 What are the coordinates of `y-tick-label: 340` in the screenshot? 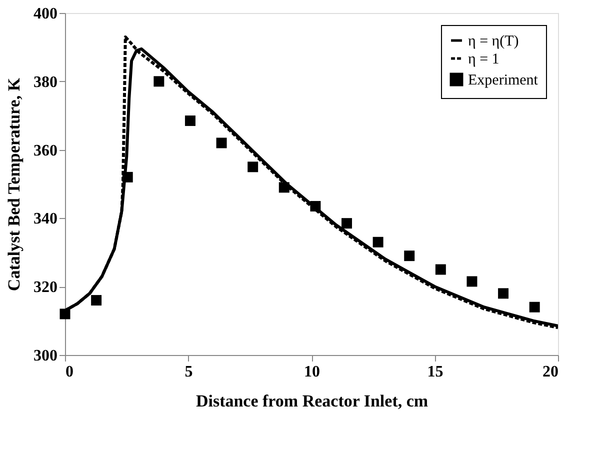 It's located at (46, 219).